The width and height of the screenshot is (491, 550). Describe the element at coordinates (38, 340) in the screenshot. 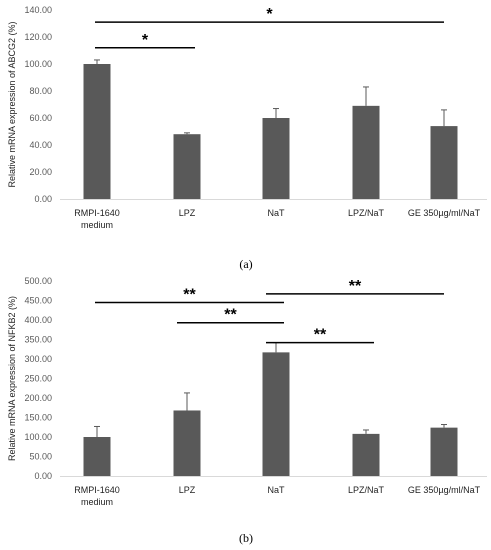

I see `y-tick-label: 350.00` at that location.